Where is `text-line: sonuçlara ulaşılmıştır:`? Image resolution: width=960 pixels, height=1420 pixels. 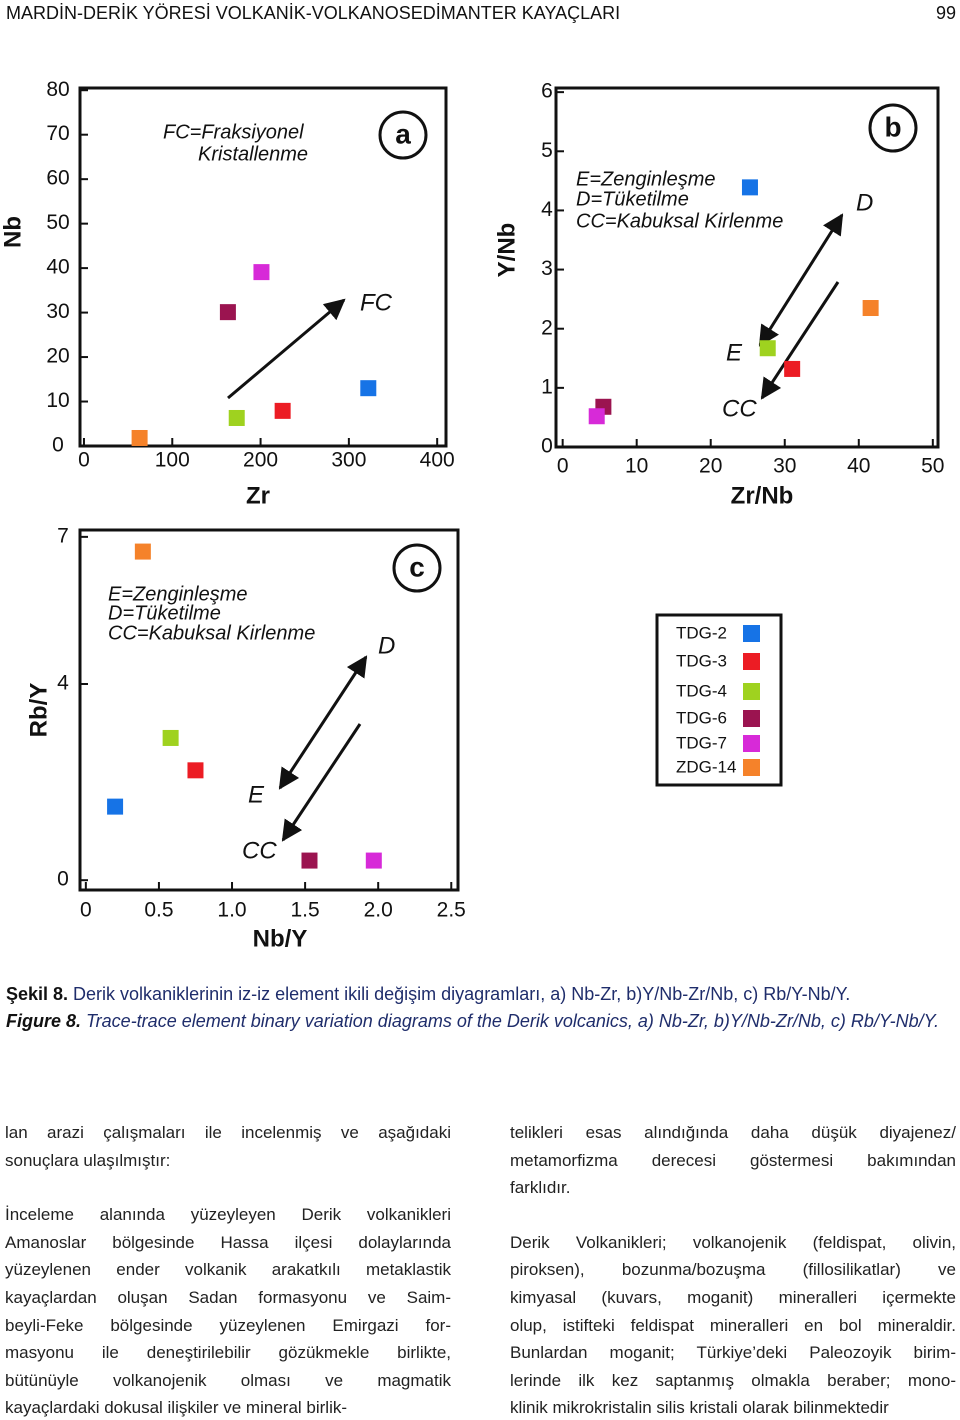 text-line: sonuçlara ulaşılmıştır: is located at coordinates (88, 1160).